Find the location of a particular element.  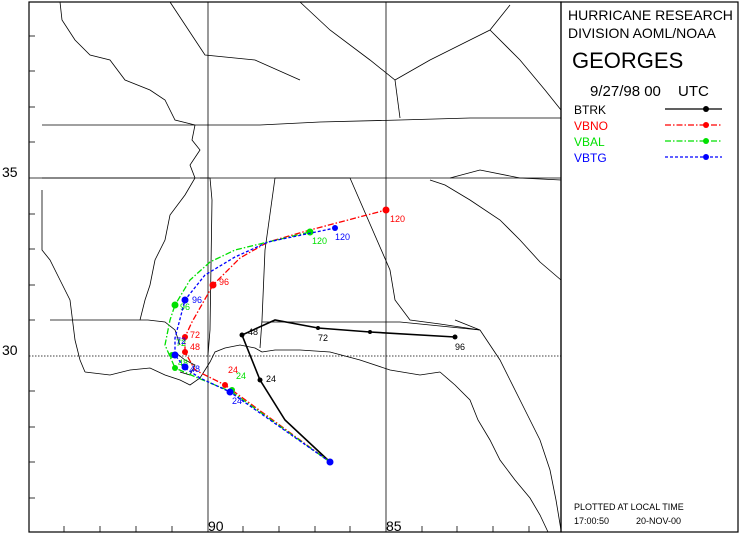

btrk-label-96: 96 is located at coordinates (460, 347).